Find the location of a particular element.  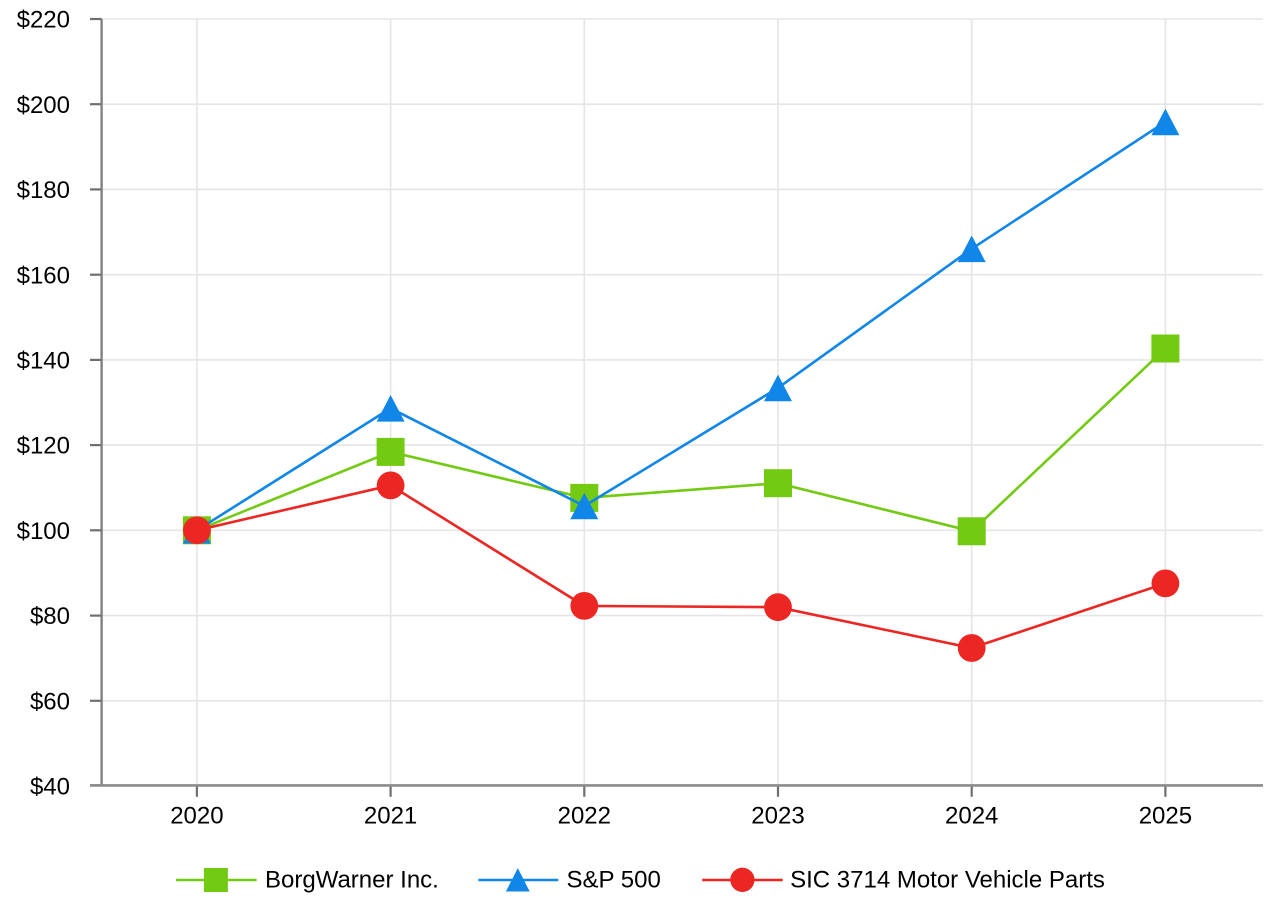

svg-text: $160 is located at coordinates (43, 275).